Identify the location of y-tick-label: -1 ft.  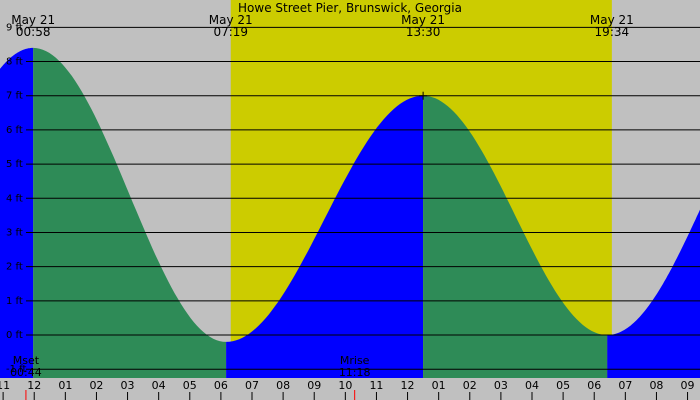
(16, 369).